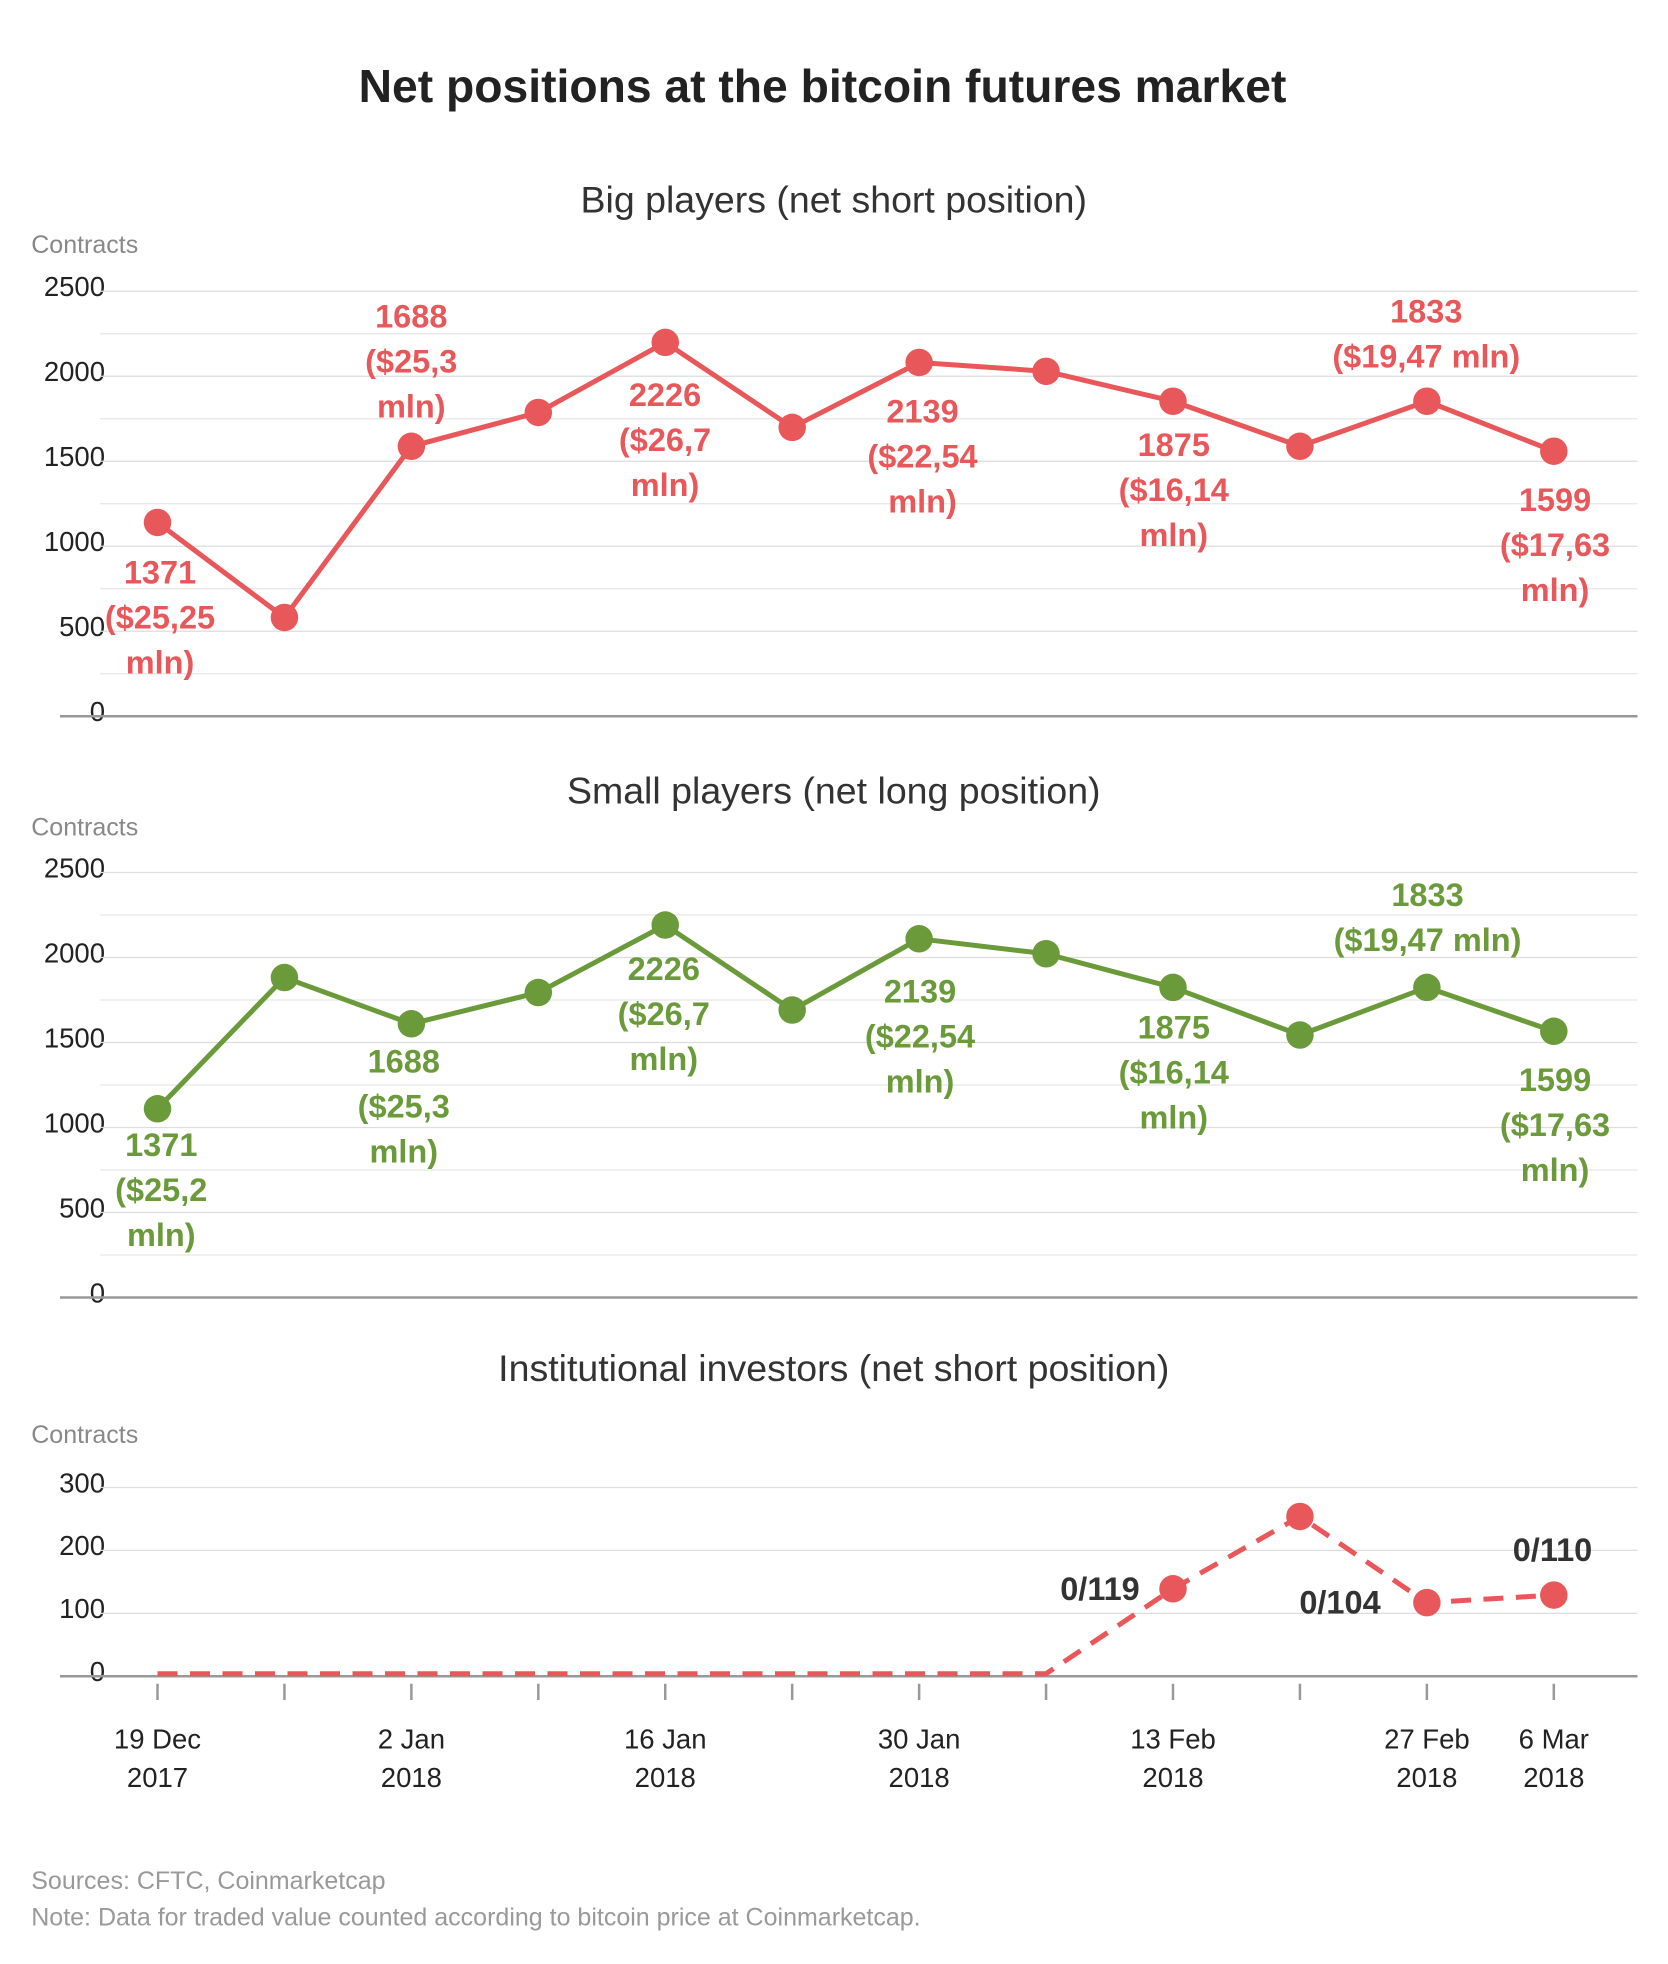 The width and height of the screenshot is (1668, 1964). I want to click on x-tick-label: 13 Feb 2018, so click(1173, 1759).